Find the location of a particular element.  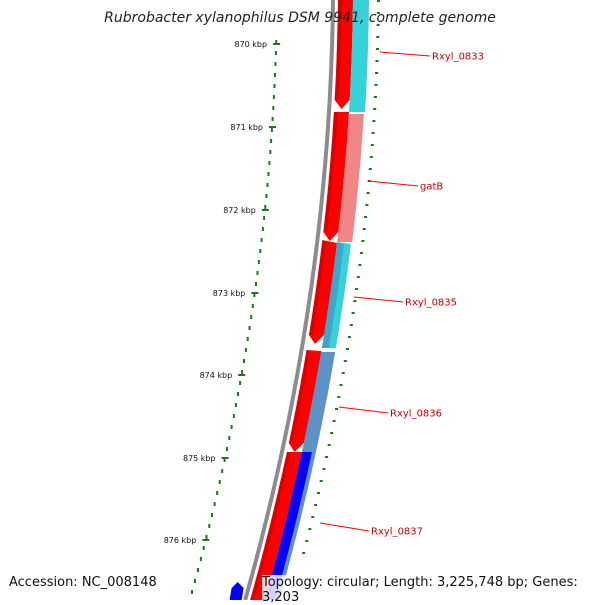

feature-steel-overlay is located at coordinates (332, 295).